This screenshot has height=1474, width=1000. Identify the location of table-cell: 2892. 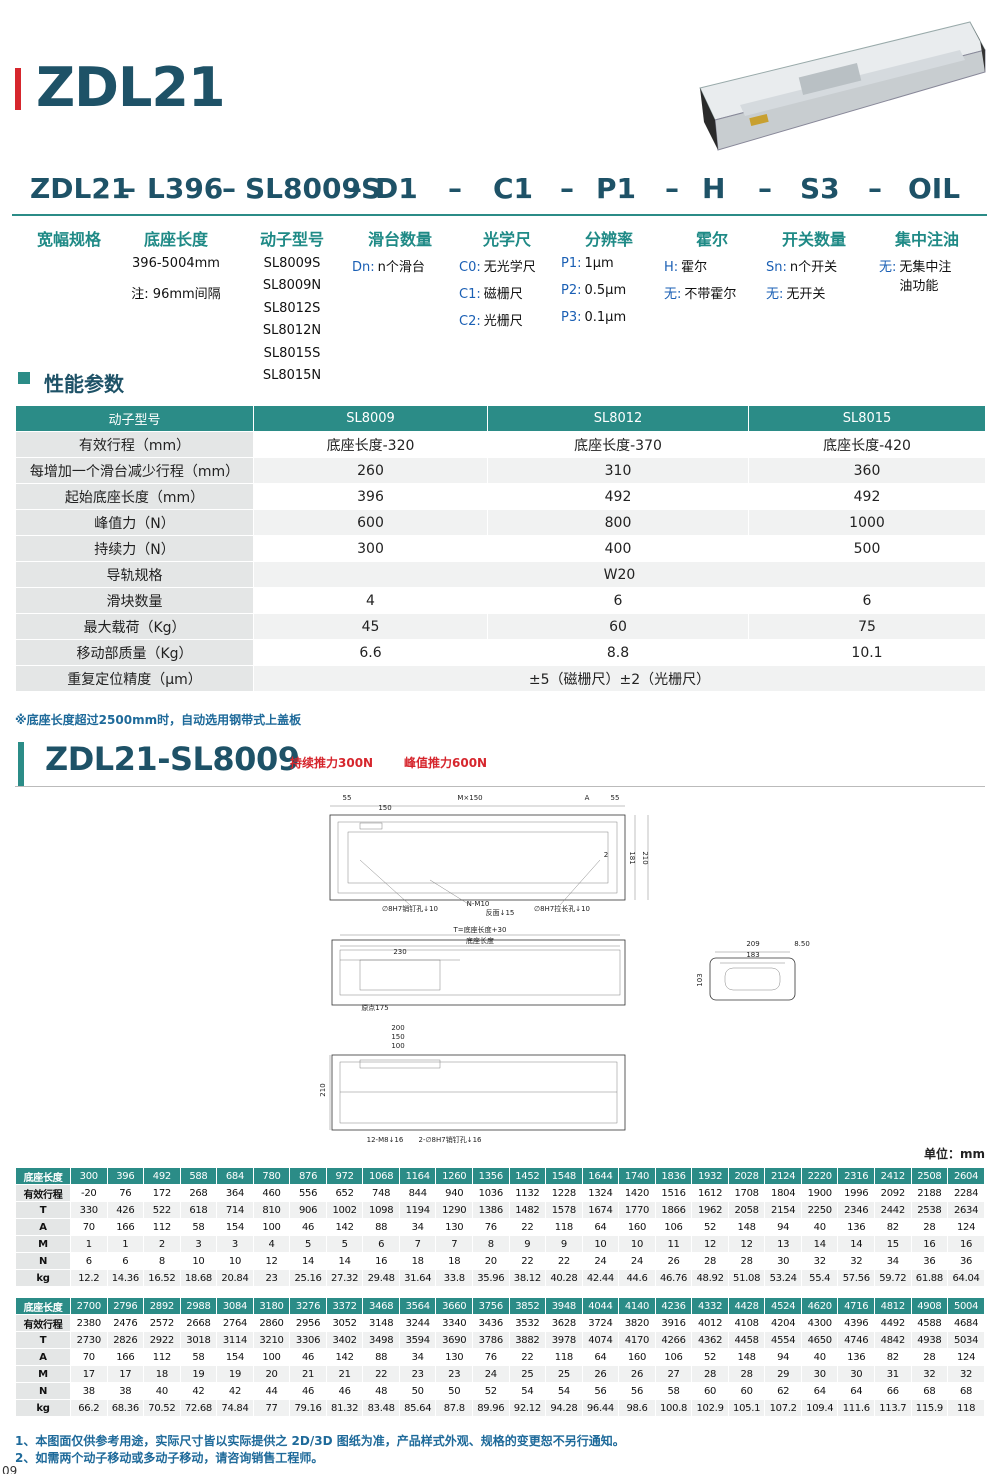
(162, 1306).